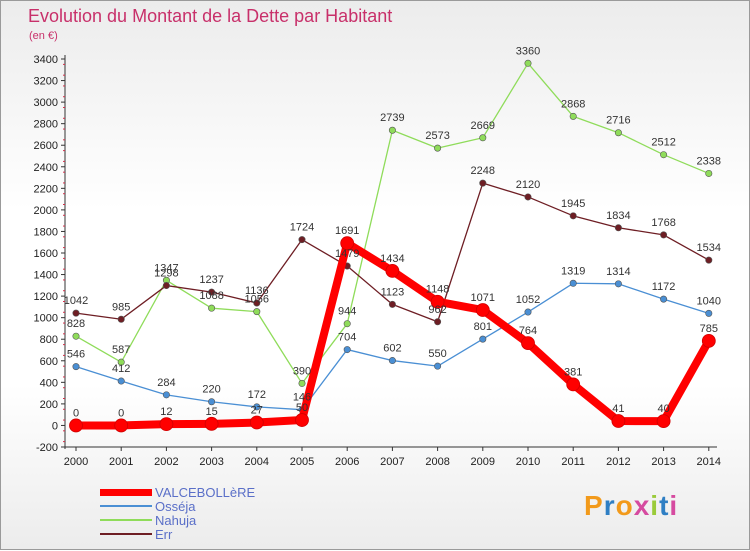  Describe the element at coordinates (121, 369) in the screenshot. I see `data-label: 412` at that location.